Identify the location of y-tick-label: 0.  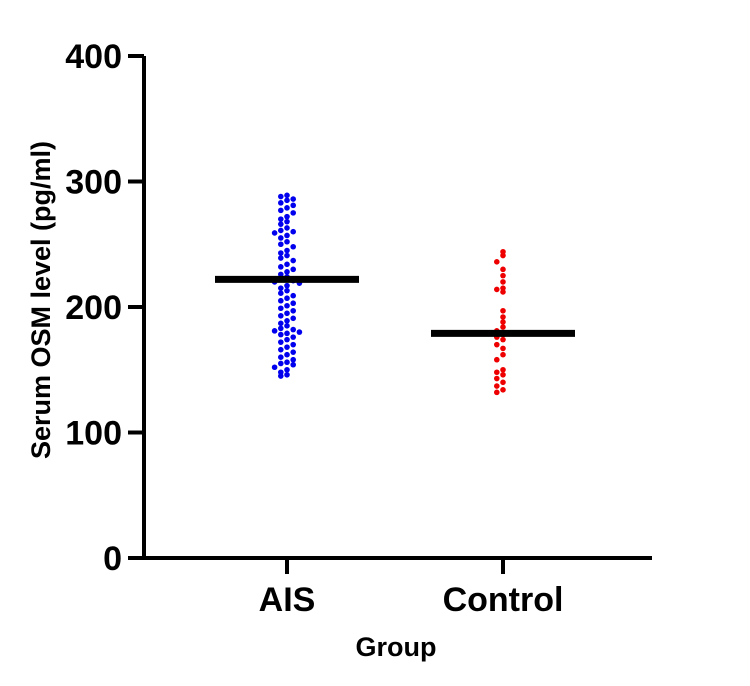
(112, 559).